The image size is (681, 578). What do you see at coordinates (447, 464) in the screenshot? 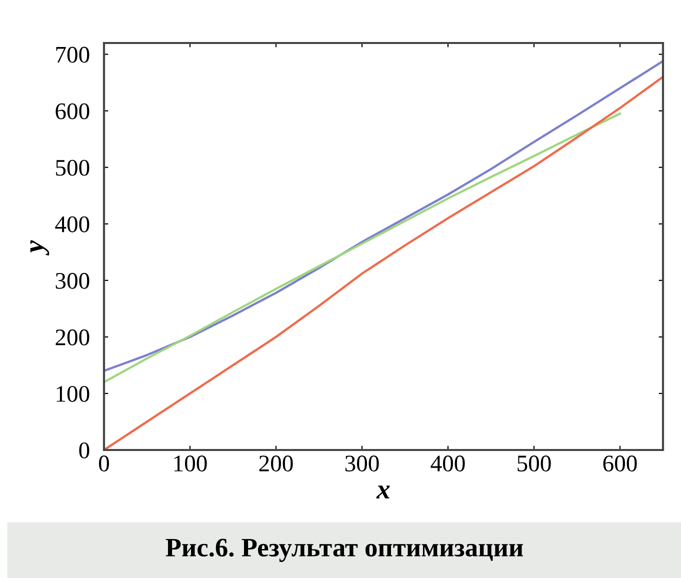
I see `x-tick-label: 400` at bounding box center [447, 464].